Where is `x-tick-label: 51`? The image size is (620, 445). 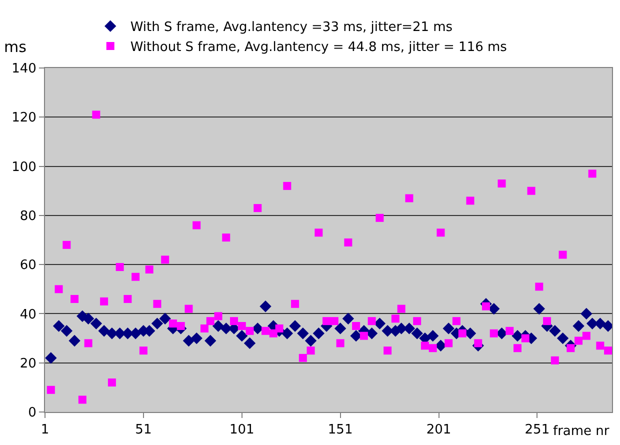
x-tick-label: 51 is located at coordinates (143, 430).